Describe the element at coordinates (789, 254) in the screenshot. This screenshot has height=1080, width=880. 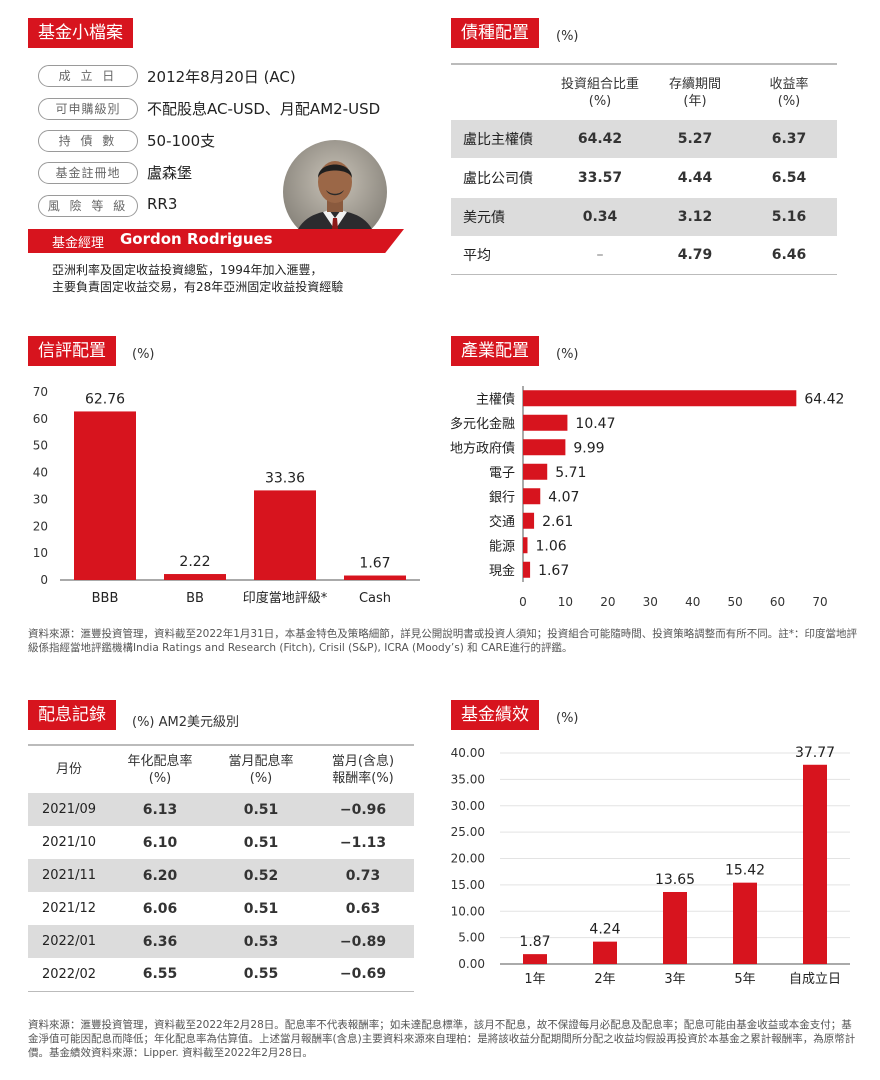
I see `cell-yield: 6.46` at that location.